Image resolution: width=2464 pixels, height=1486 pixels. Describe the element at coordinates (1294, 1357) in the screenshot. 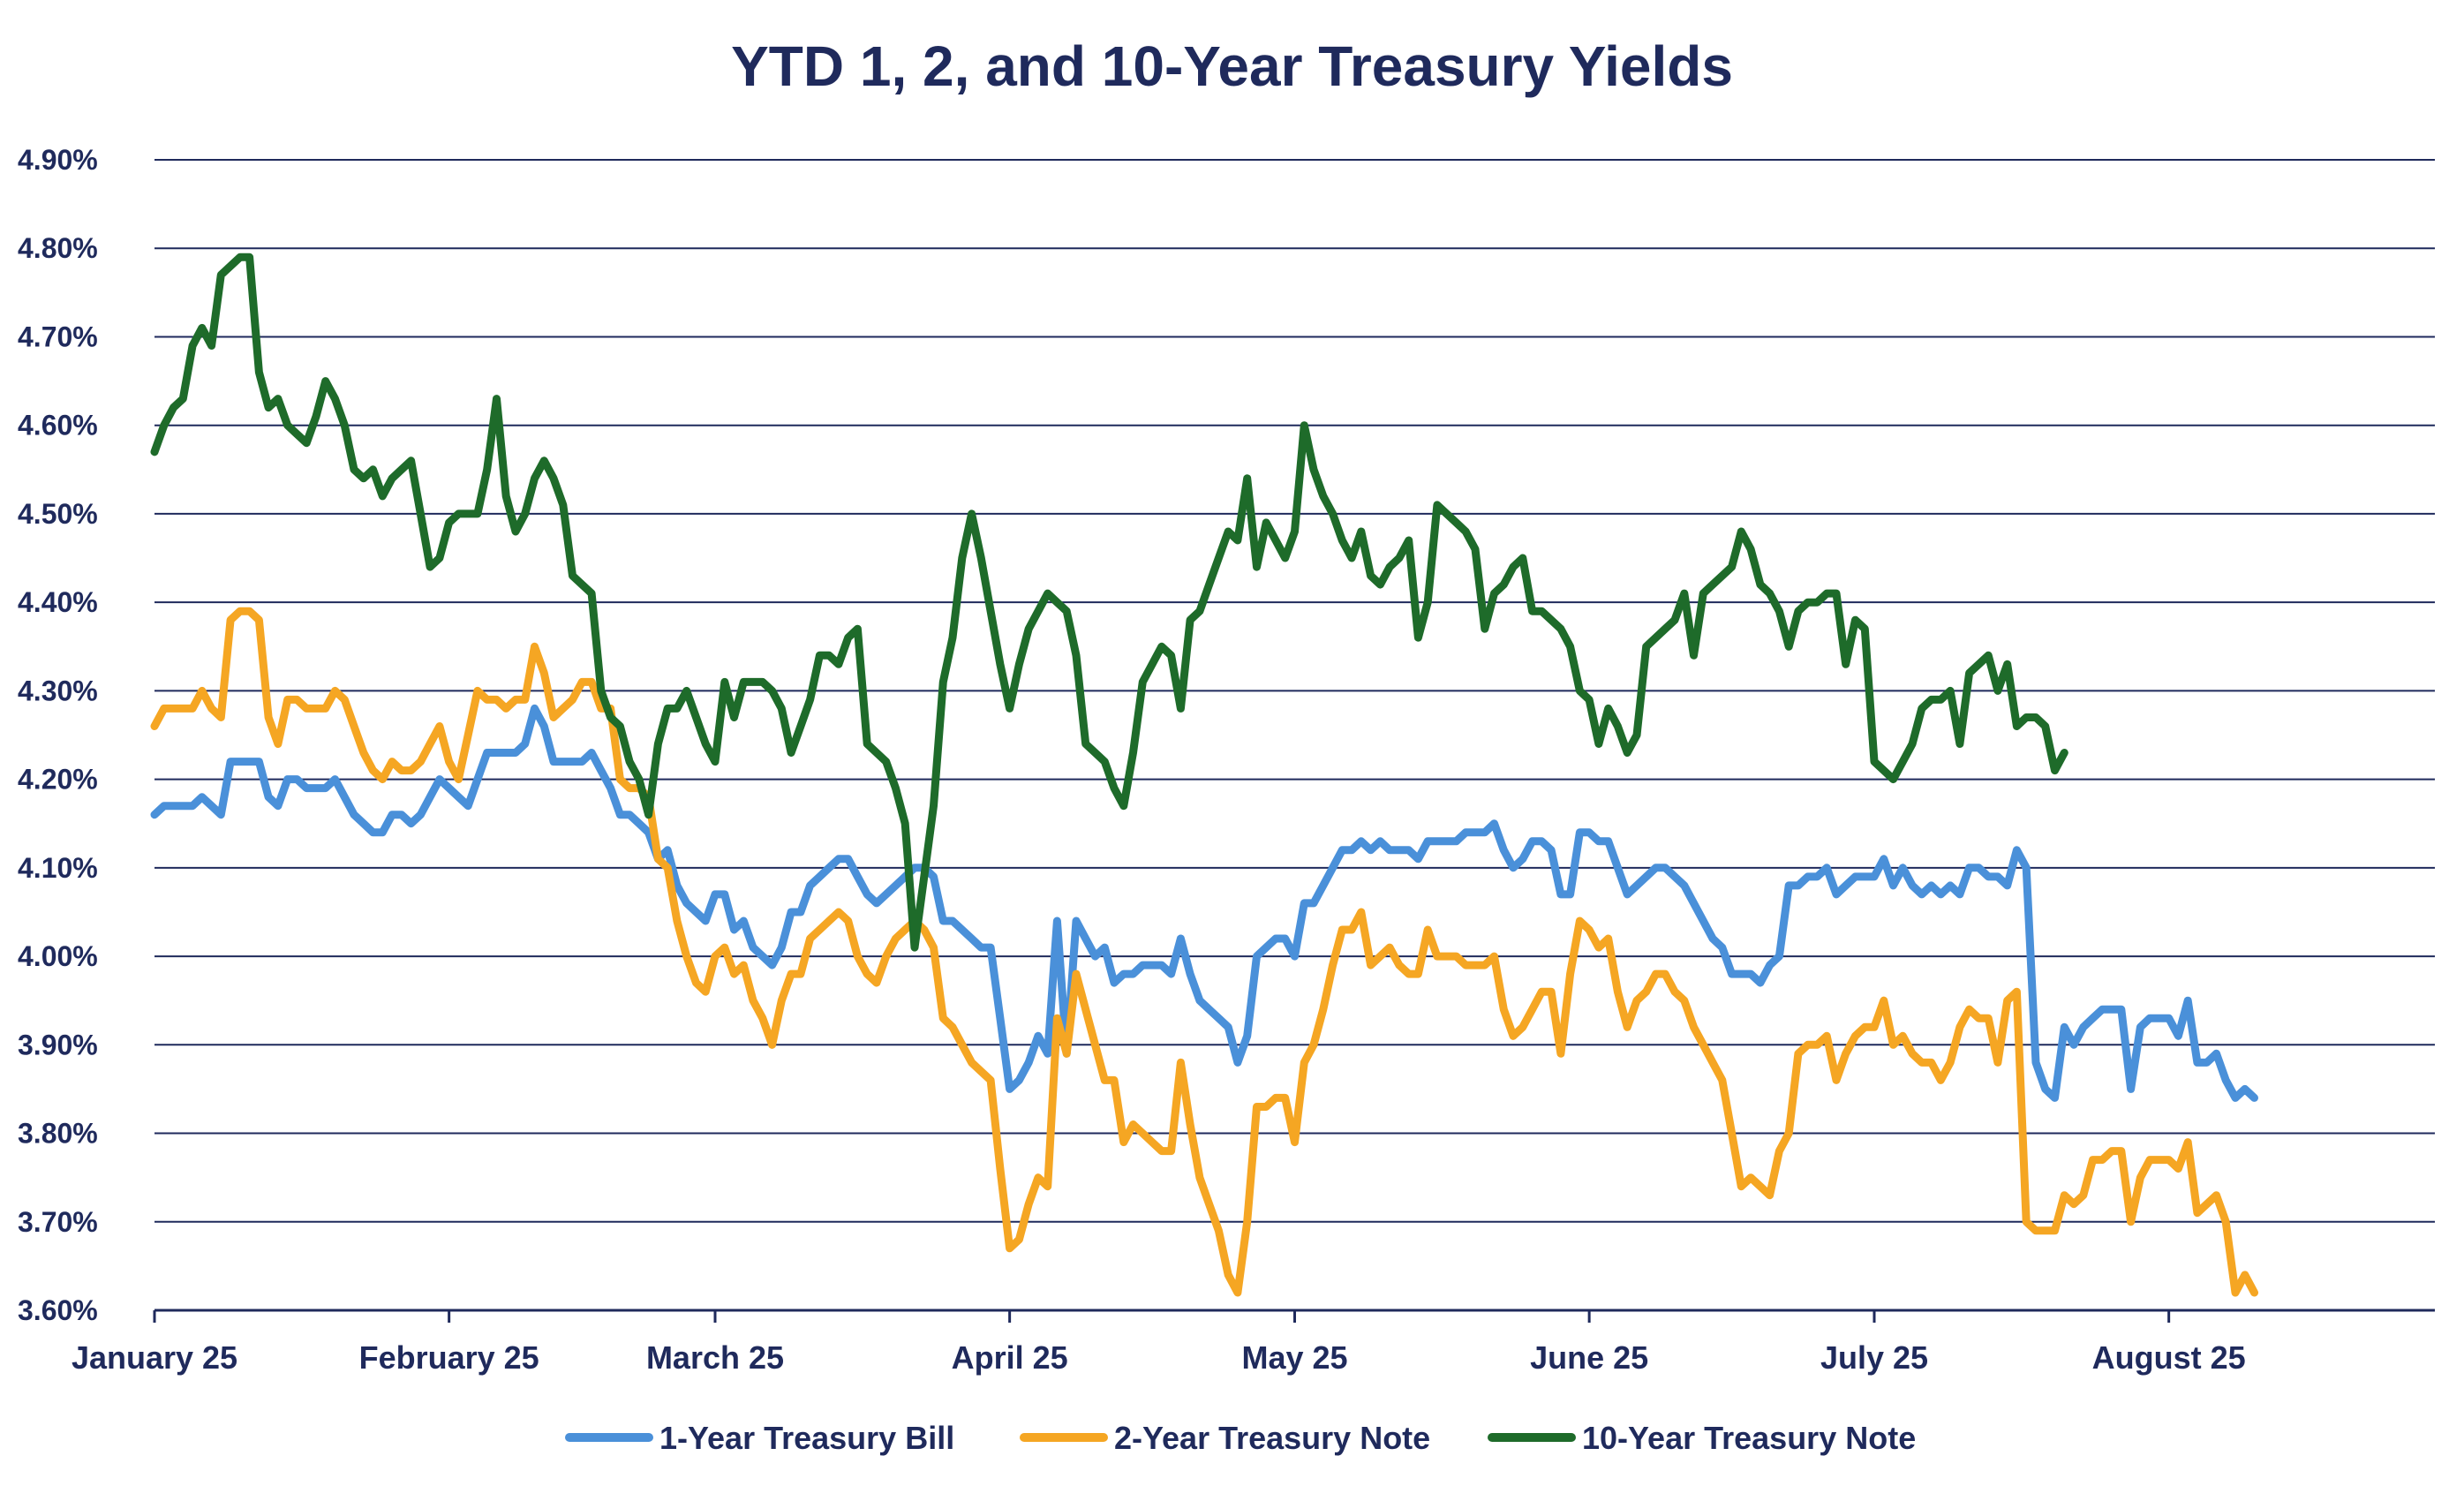

I see `x-tick-label: May 25` at that location.